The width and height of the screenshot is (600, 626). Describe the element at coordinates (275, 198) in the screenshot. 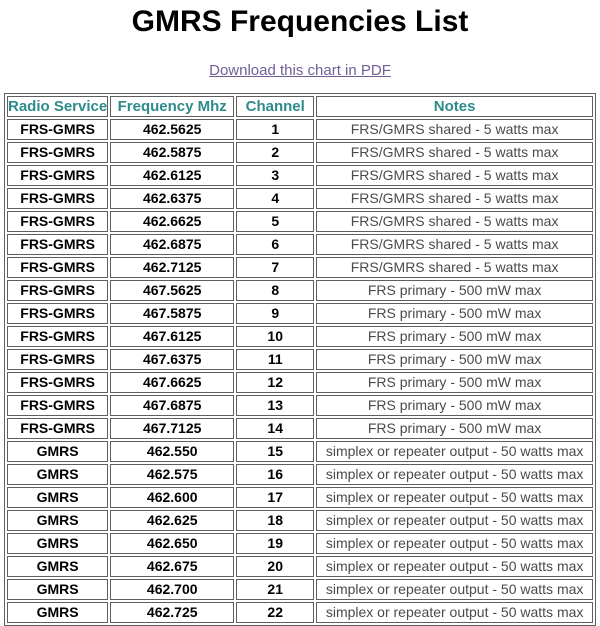

I see `channel-cell: 4` at that location.